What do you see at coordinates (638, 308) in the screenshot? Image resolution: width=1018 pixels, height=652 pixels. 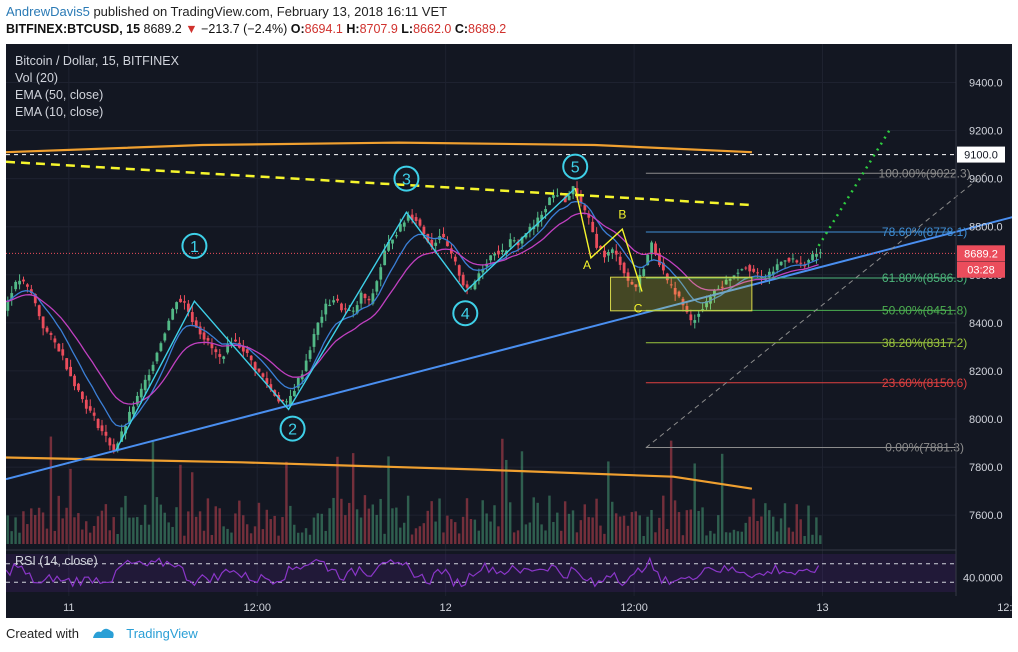 I see `abc-label-C: C` at bounding box center [638, 308].